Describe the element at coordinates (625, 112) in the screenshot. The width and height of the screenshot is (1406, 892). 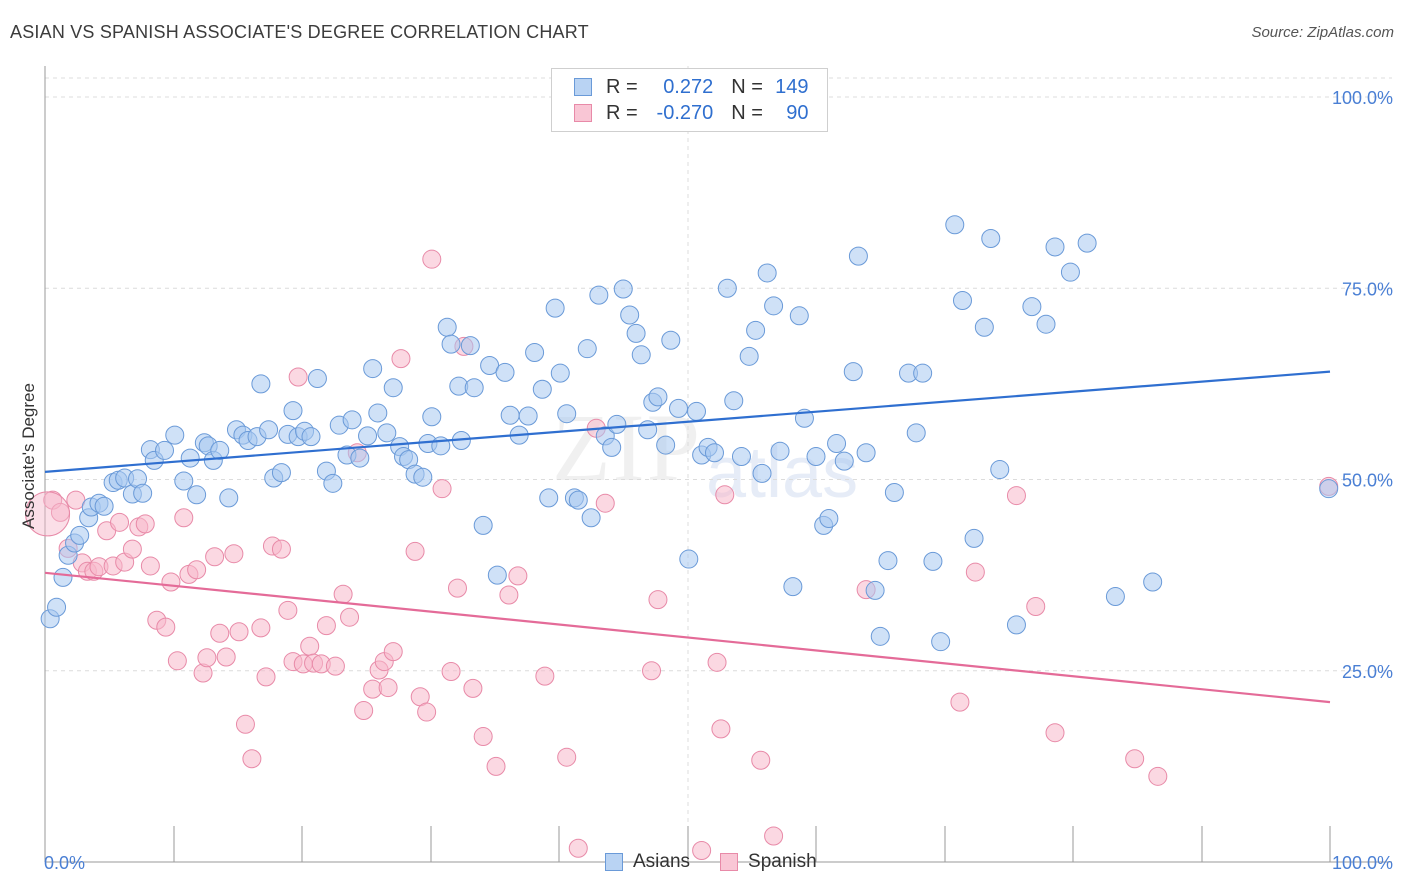
I see `spanish-r-label: R =` at that location.